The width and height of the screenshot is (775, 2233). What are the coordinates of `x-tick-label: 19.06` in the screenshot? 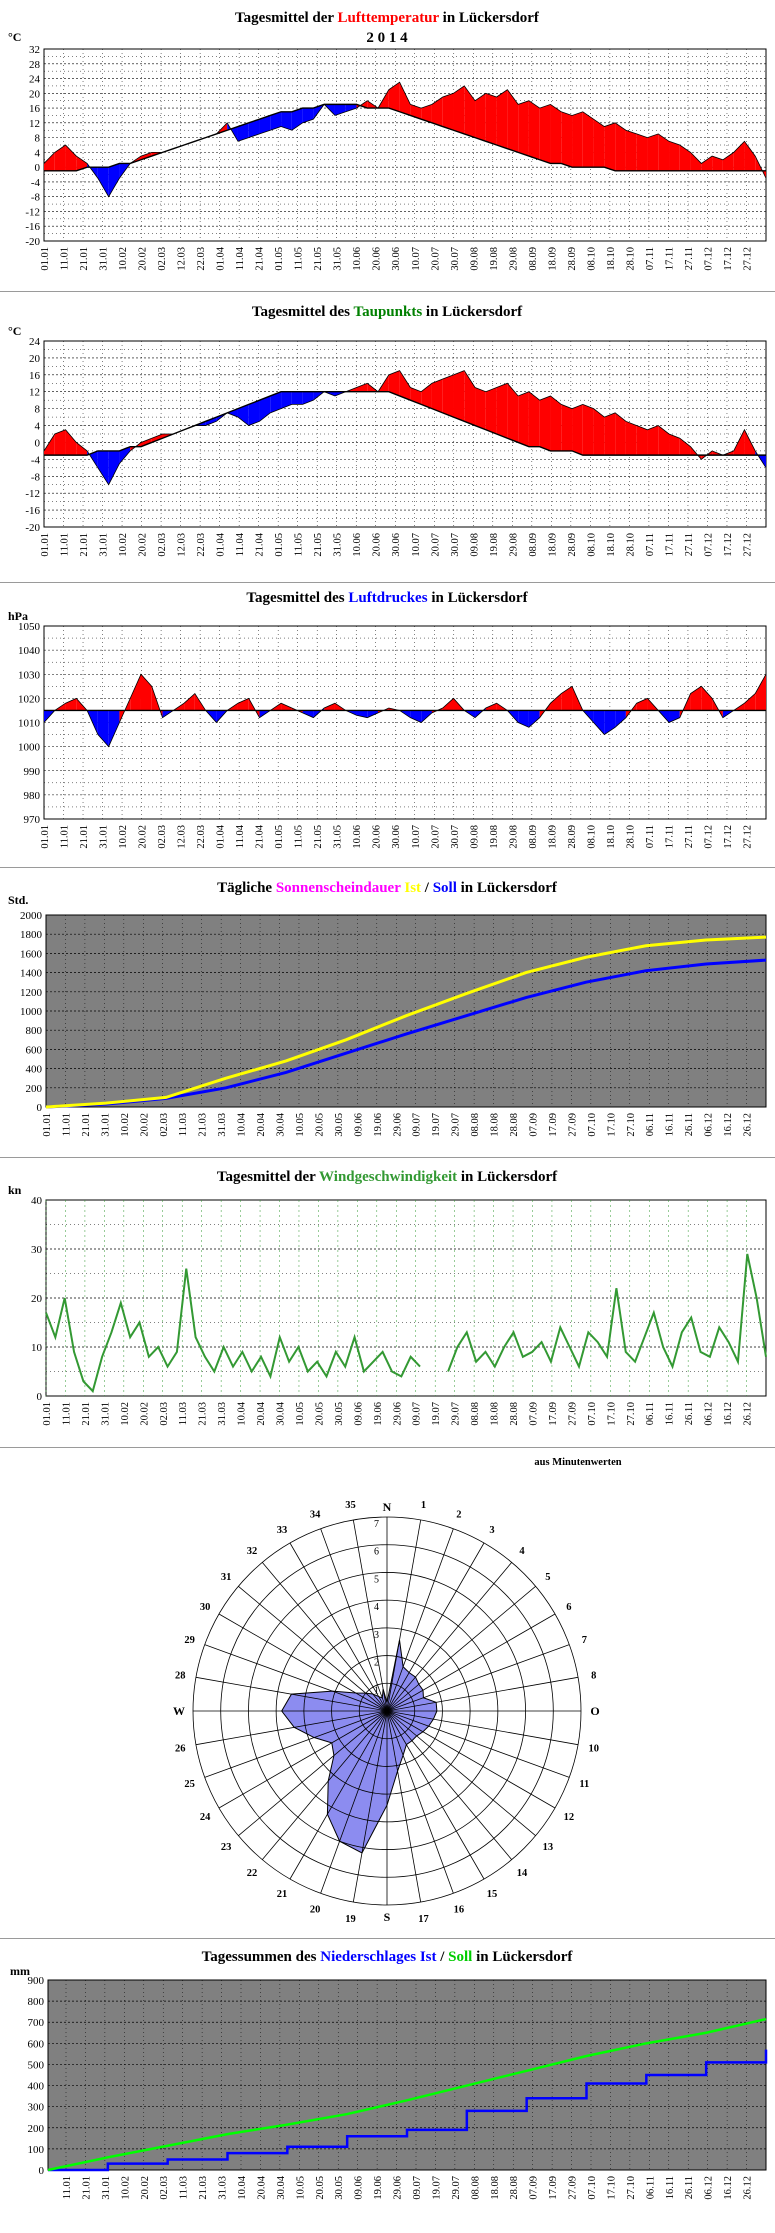 It's located at (378, 2188).